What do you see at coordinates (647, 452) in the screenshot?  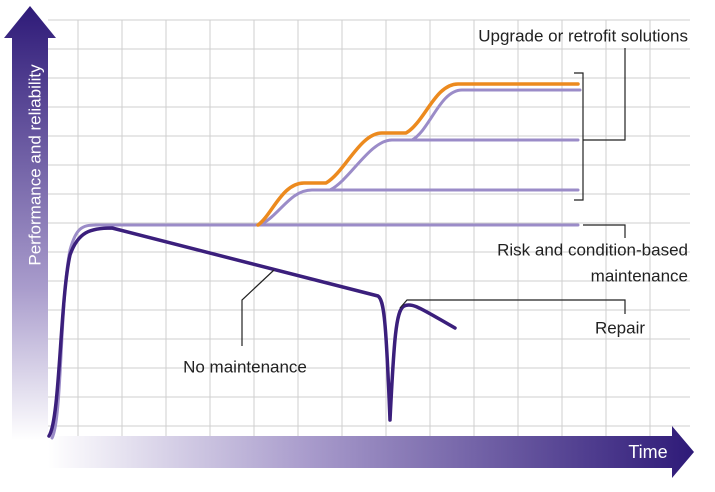 I see `x-axis-label: Time` at bounding box center [647, 452].